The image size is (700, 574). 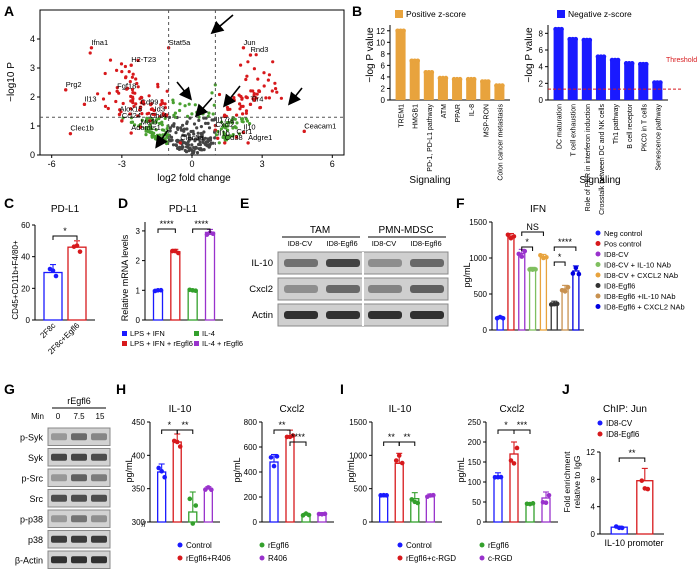 I want to click on volcano-gene-label: Cxcl2, so click(x=224, y=124).